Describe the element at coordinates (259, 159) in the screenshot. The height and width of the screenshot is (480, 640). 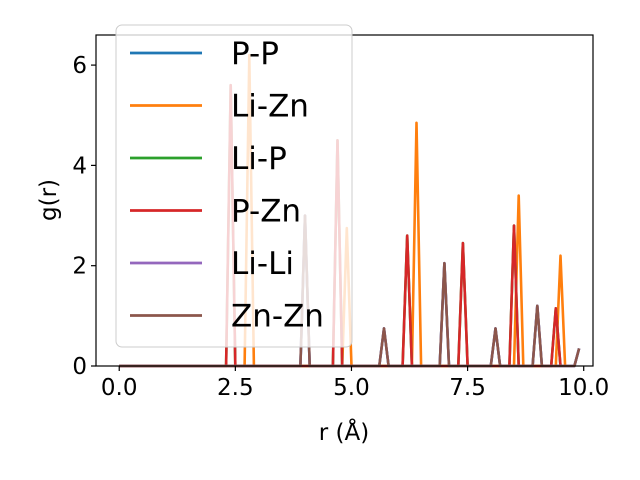
I see `legend-label: Li-P` at that location.